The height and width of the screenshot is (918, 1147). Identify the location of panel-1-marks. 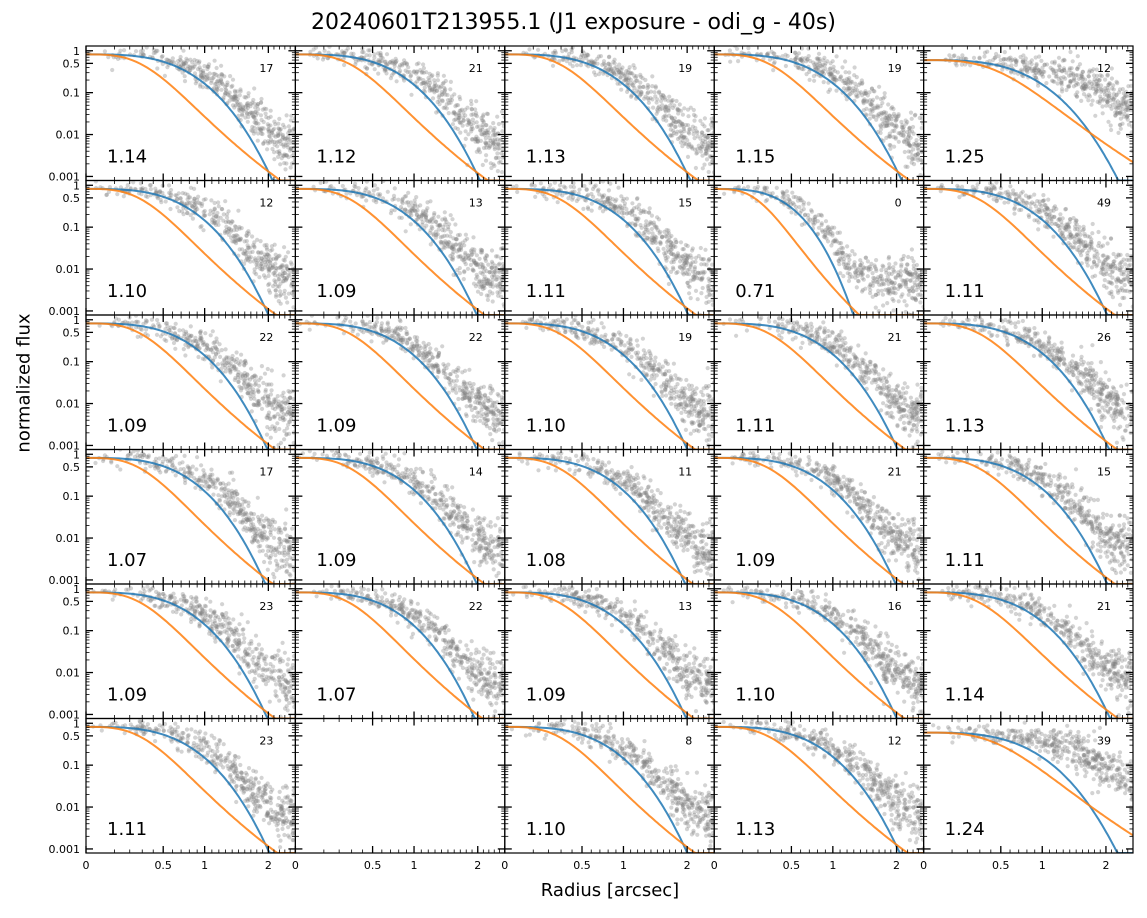
(191, 113).